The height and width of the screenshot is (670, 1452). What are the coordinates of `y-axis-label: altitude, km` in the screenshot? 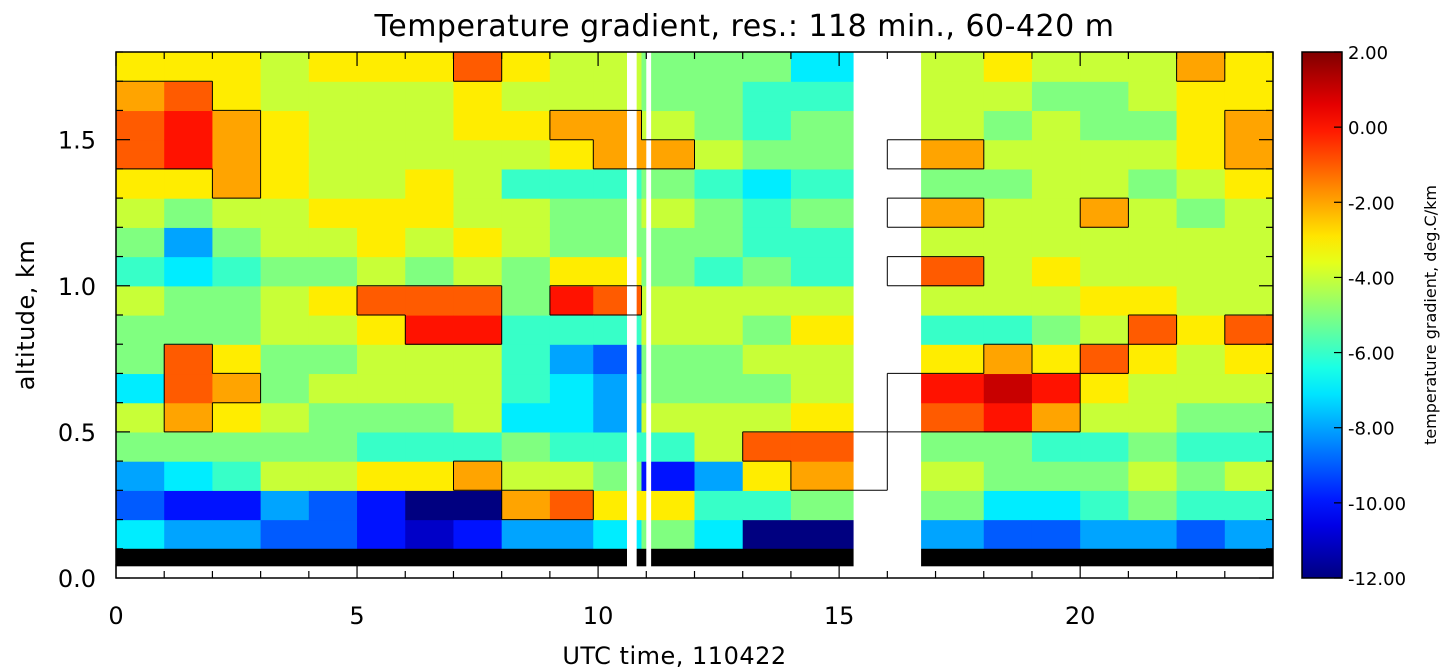 It's located at (26, 315).